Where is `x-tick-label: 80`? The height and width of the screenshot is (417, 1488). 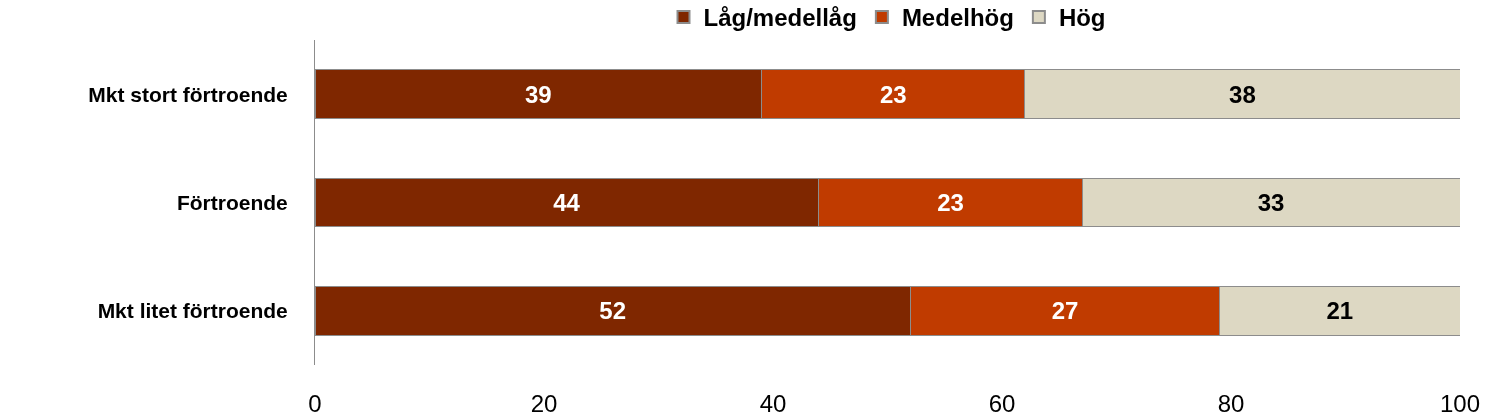
x-tick-label: 80 is located at coordinates (1231, 403).